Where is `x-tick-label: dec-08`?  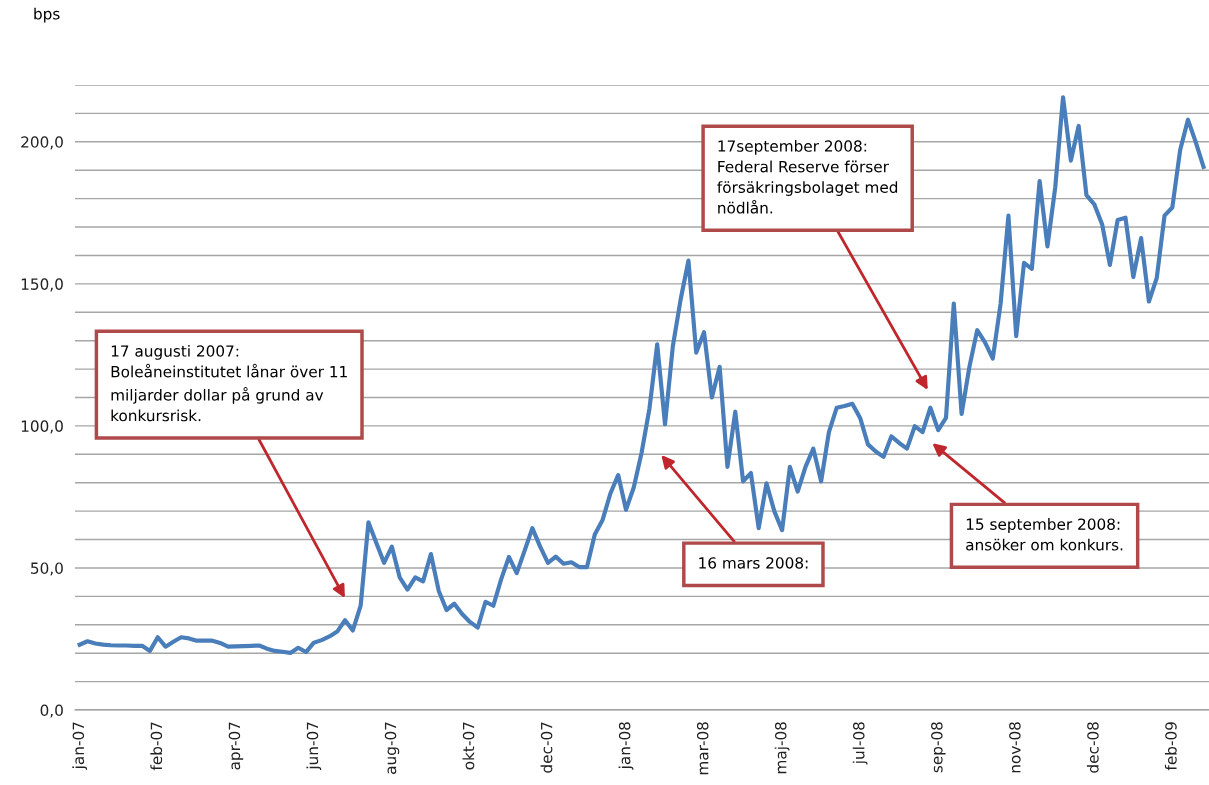
x-tick-label: dec-08 is located at coordinates (1092, 747).